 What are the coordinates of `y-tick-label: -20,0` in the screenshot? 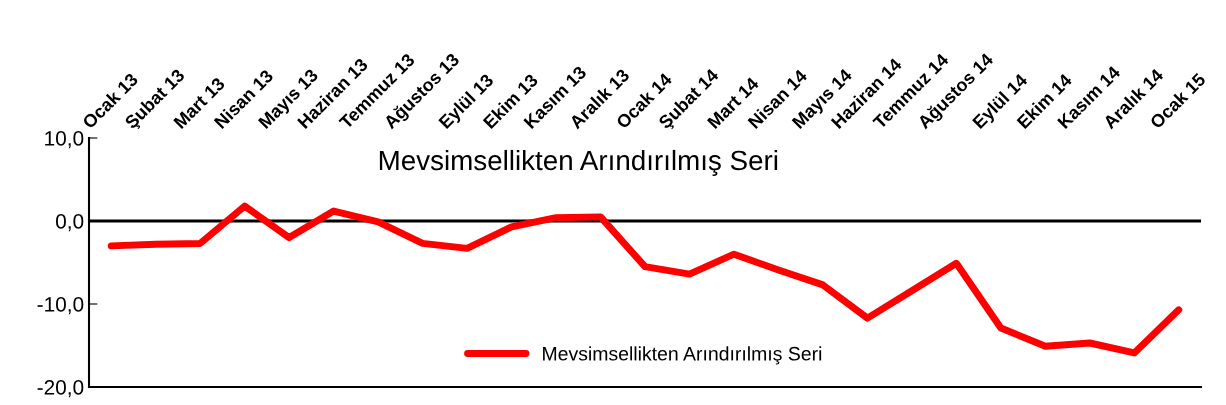 It's located at (60, 389).